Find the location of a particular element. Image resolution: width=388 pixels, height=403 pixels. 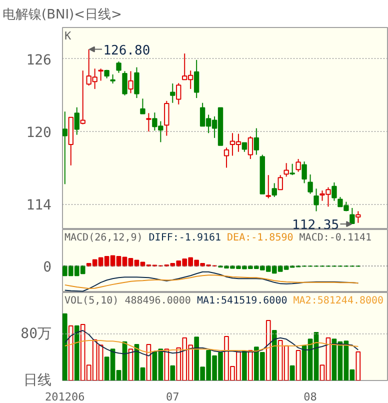

x-tick-label: 201206 is located at coordinates (65, 396).